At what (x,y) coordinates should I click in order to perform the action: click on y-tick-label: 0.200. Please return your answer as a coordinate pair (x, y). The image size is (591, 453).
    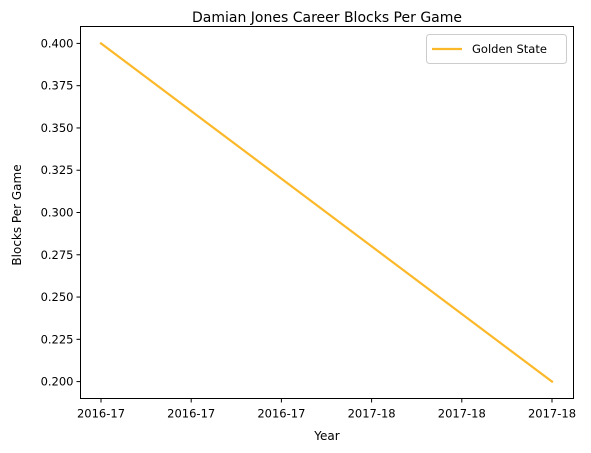
    Looking at the image, I should click on (57, 382).